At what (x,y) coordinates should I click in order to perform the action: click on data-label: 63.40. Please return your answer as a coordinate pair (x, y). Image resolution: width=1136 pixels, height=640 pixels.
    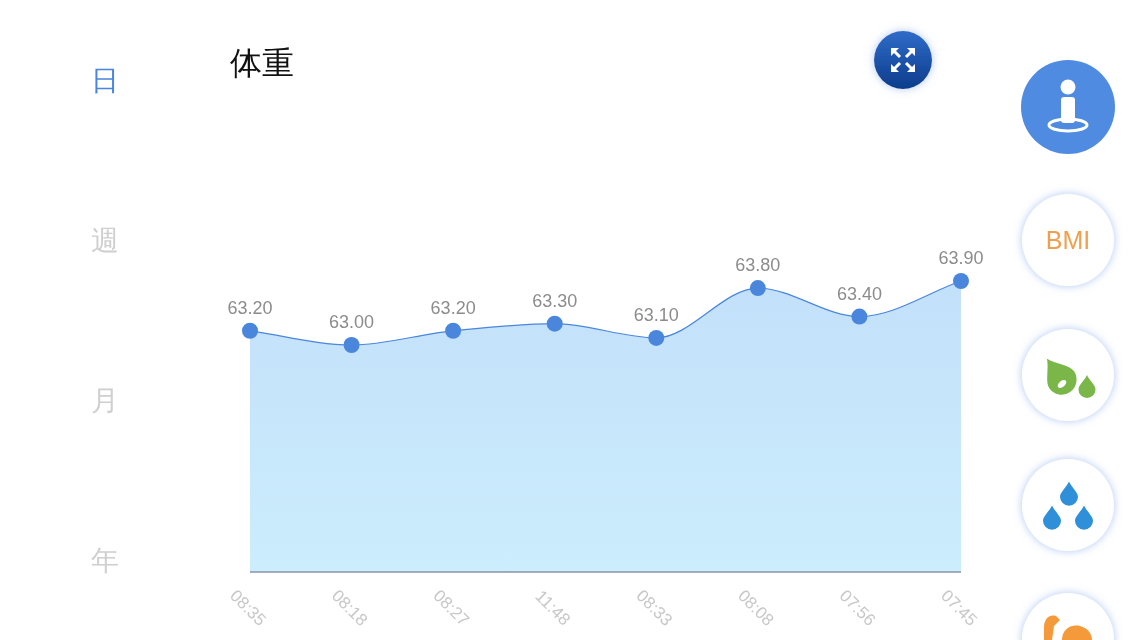
    Looking at the image, I should click on (859, 293).